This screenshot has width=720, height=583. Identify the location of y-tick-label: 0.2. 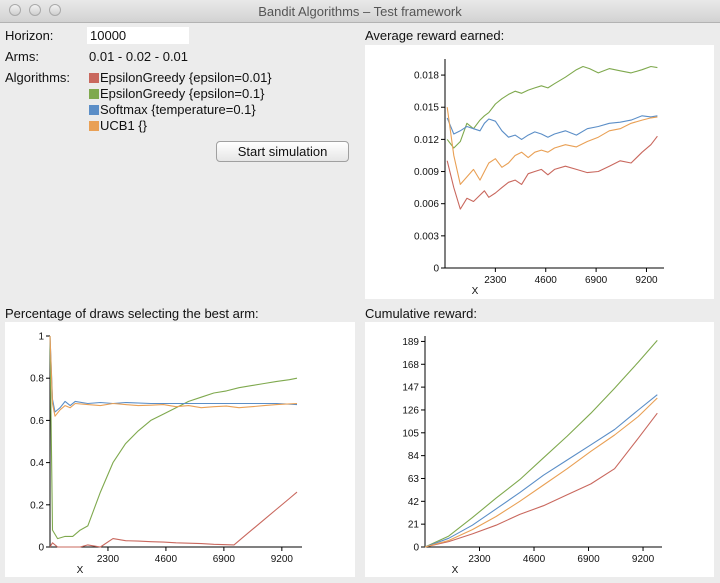
(37, 505).